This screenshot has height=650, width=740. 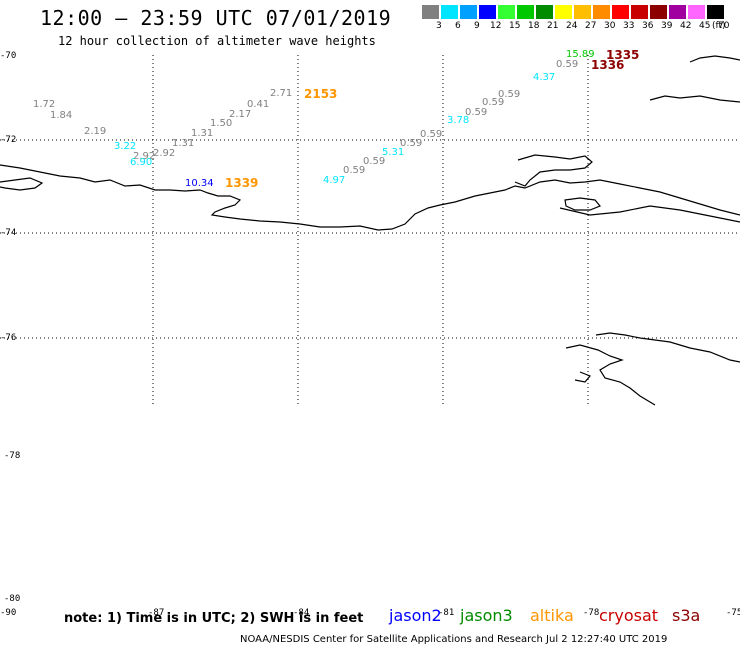 What do you see at coordinates (686, 615) in the screenshot?
I see `legend-s3a: s3a` at bounding box center [686, 615].